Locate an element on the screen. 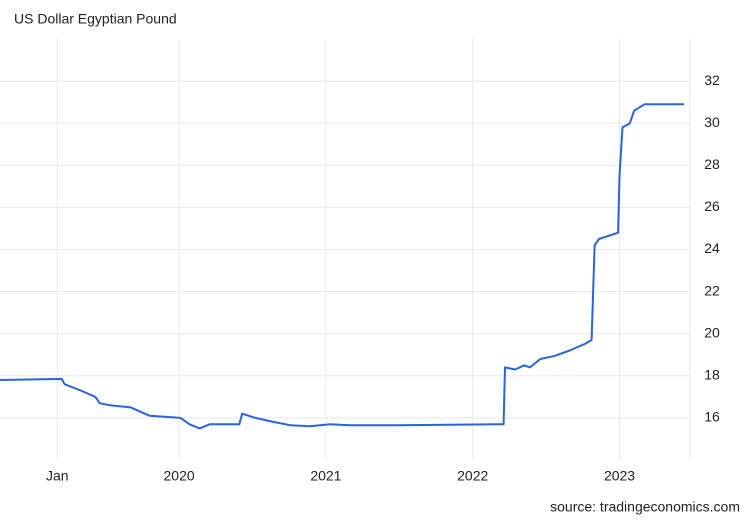  x-tick-label: 2021 is located at coordinates (325, 476).